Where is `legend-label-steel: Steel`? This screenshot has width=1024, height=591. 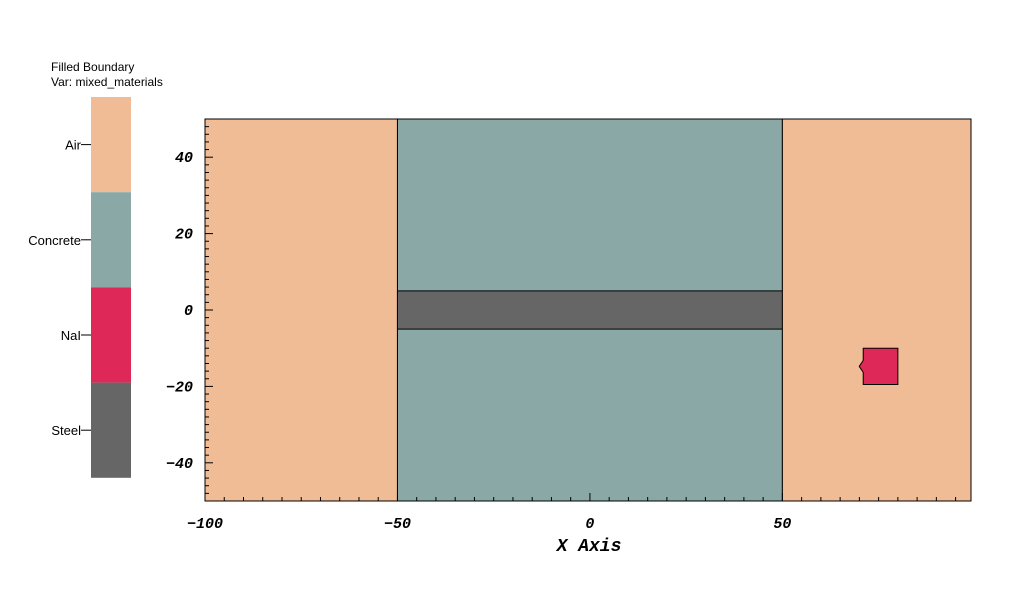
legend-label-steel: Steel is located at coordinates (66, 430).